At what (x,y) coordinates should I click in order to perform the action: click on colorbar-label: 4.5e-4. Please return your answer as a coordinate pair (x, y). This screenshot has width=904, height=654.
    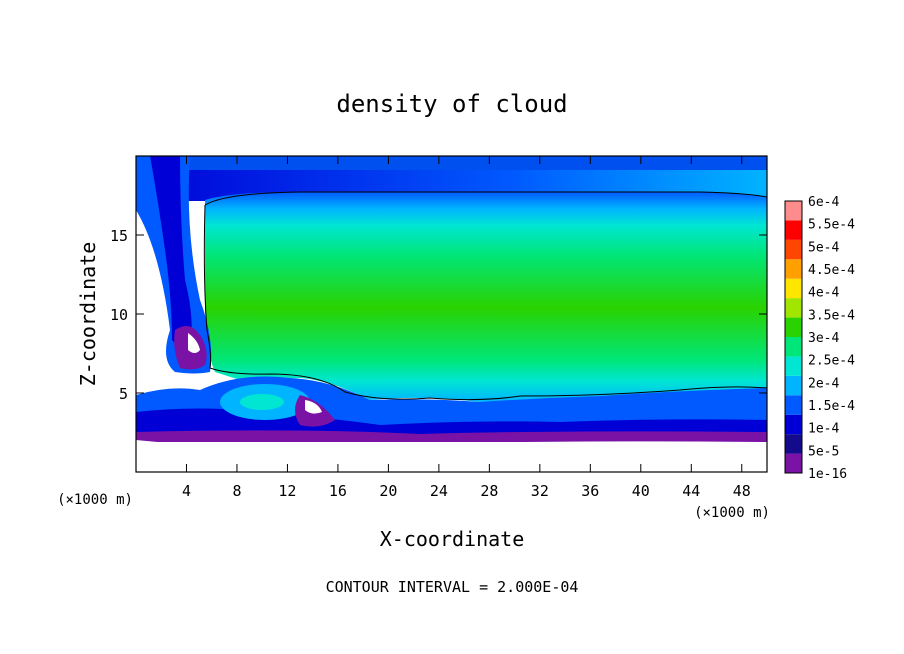
    Looking at the image, I should click on (831, 270).